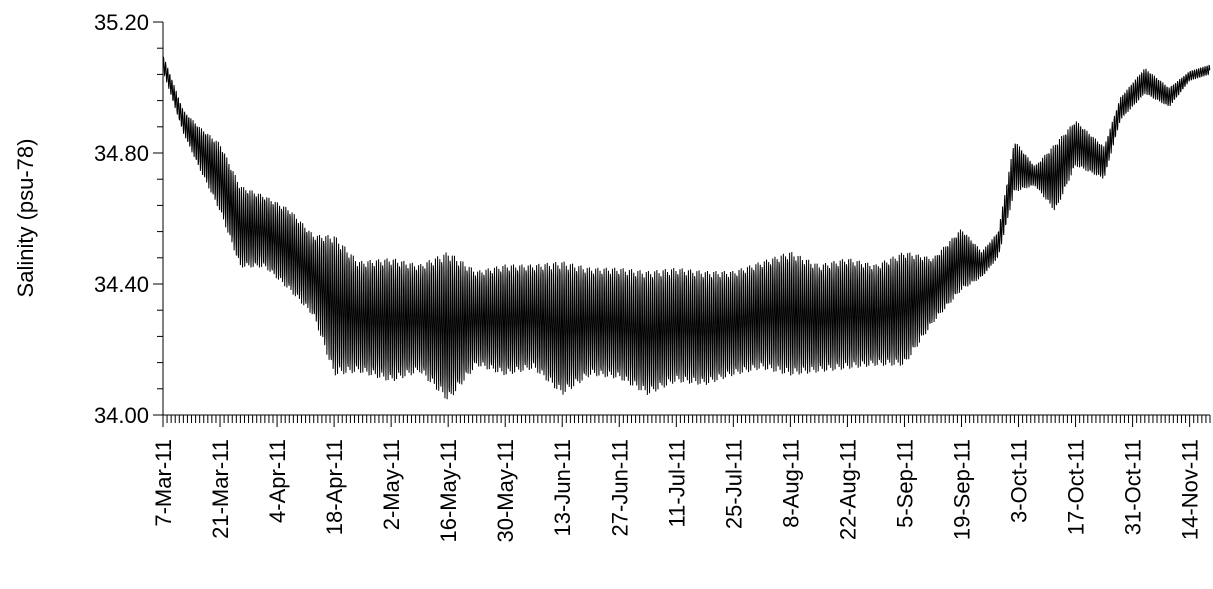 The image size is (1213, 589). I want to click on y-tick-label: 34.00, so click(121, 415).